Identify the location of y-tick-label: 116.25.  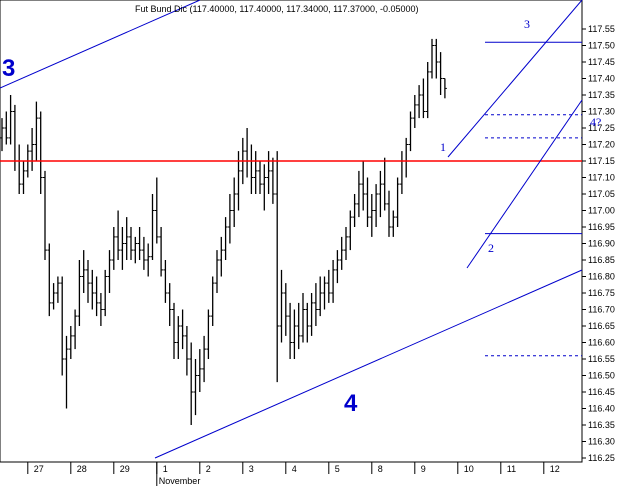
(601, 458).